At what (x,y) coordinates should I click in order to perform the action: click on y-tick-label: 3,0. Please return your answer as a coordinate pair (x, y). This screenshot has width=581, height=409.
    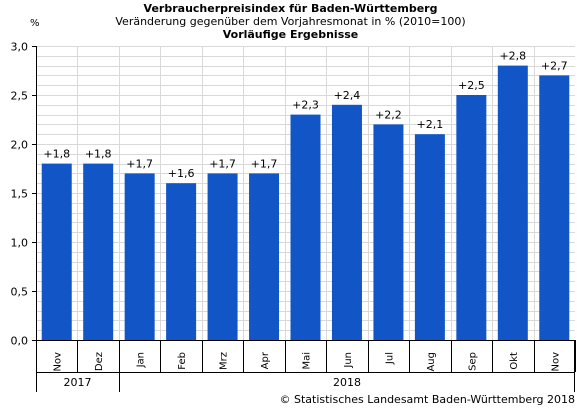
    Looking at the image, I should click on (20, 47).